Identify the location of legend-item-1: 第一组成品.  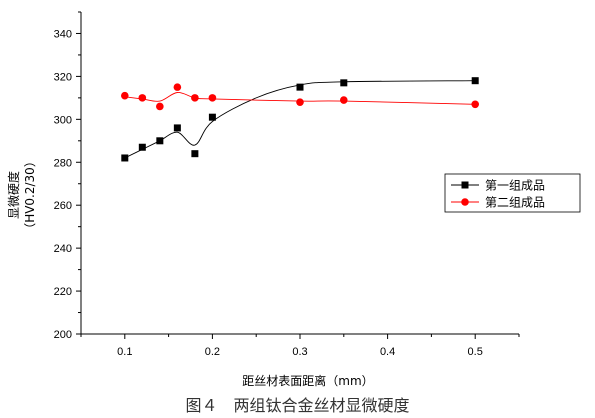
(498, 186).